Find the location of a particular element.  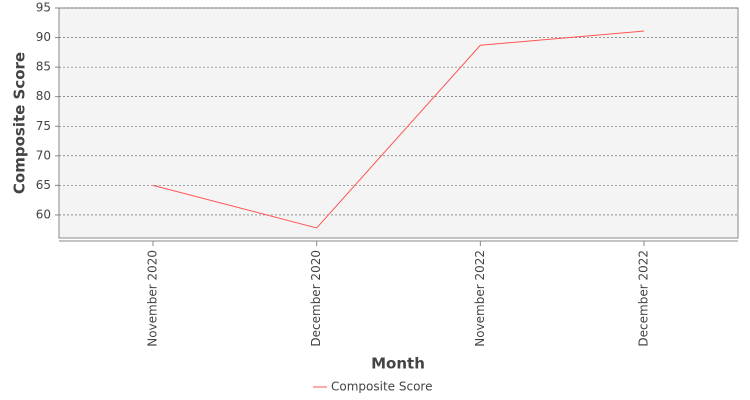

y-tick-label: 75 is located at coordinates (43, 126).